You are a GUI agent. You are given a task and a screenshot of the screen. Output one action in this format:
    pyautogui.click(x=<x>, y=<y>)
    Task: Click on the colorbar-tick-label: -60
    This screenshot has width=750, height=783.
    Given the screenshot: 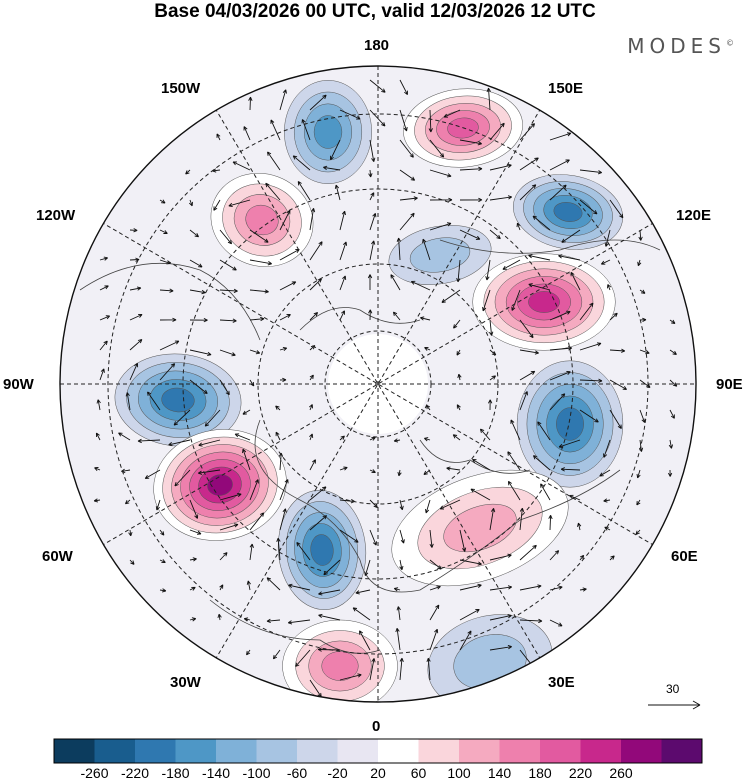 What is the action you would take?
    pyautogui.click(x=297, y=773)
    